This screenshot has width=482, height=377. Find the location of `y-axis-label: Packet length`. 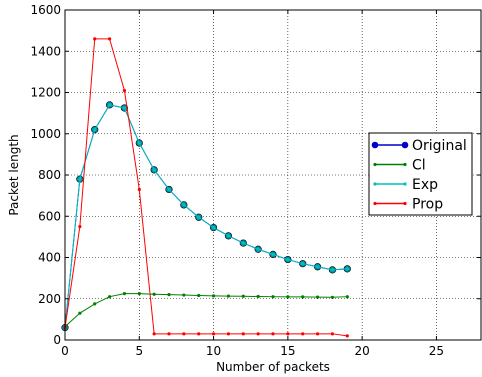

y-axis-label: Packet length is located at coordinates (14, 174).